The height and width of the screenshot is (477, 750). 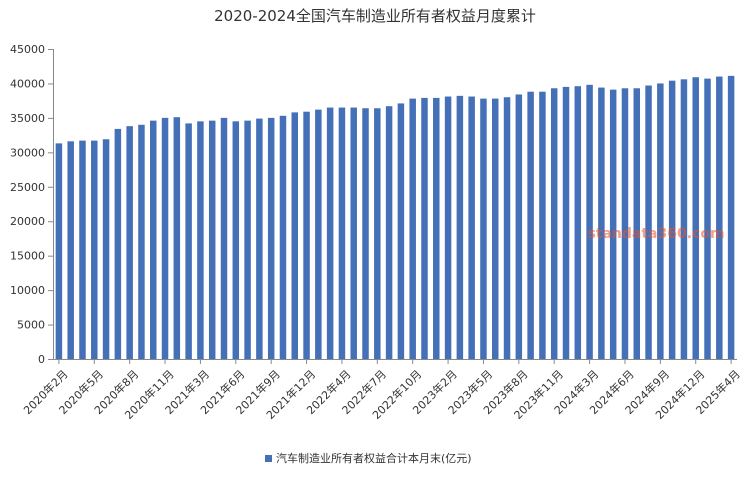 What do you see at coordinates (374, 458) in the screenshot?
I see `legend-label: 汽车制造业所有者权益合计本月末(亿元)` at bounding box center [374, 458].